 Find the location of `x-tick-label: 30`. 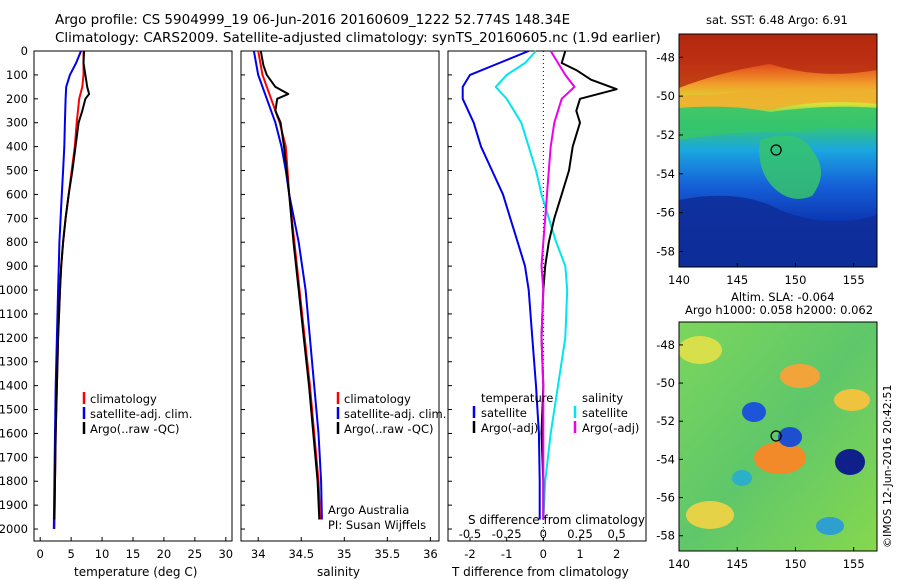

x-tick-label: 30 is located at coordinates (225, 554).